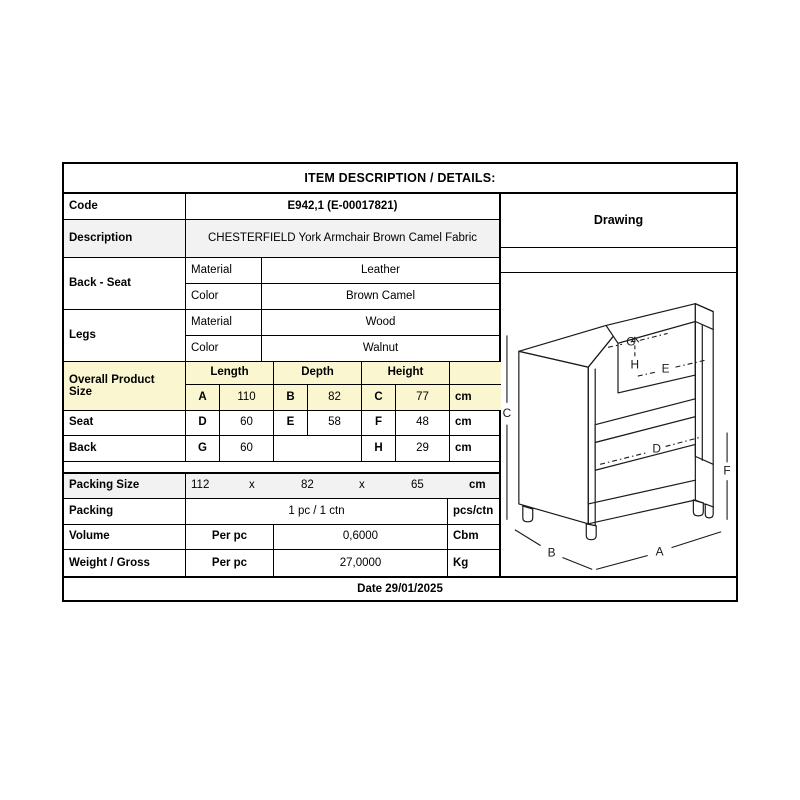  Describe the element at coordinates (203, 397) in the screenshot. I see `dim-letter-a: A` at that location.